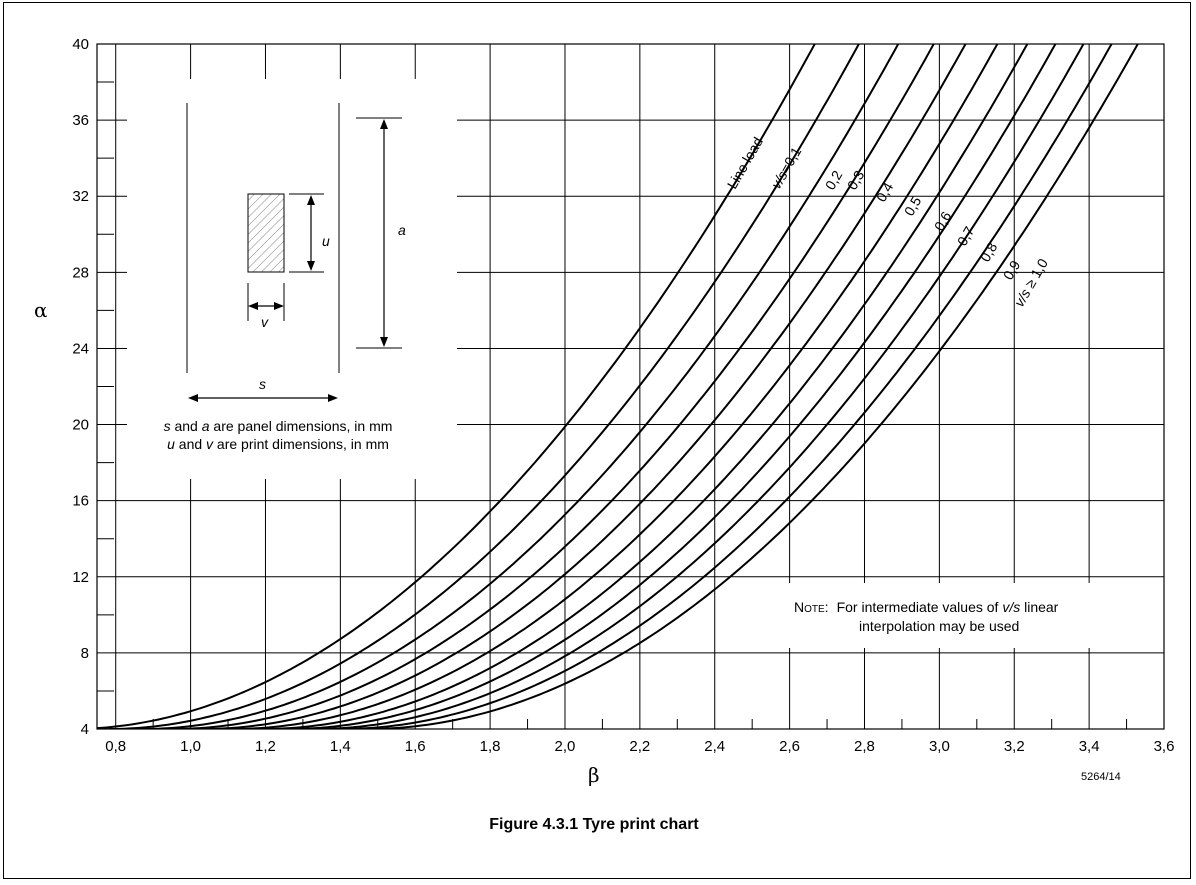 Image resolution: width=1196 pixels, height=885 pixels. I want to click on x-tick-label: 1,8, so click(490, 746).